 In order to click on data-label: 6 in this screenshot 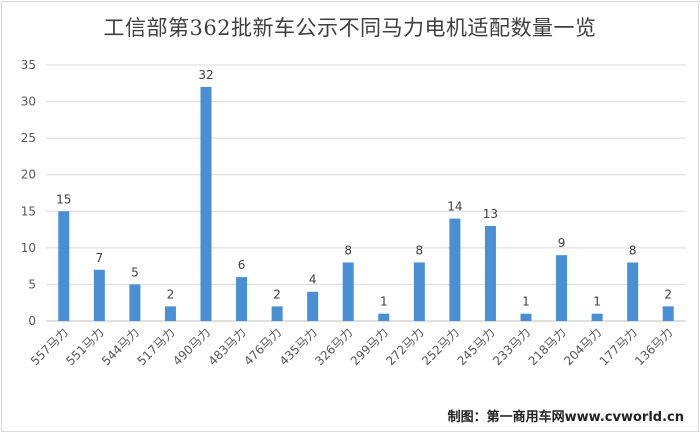, I will do `click(242, 265)`.